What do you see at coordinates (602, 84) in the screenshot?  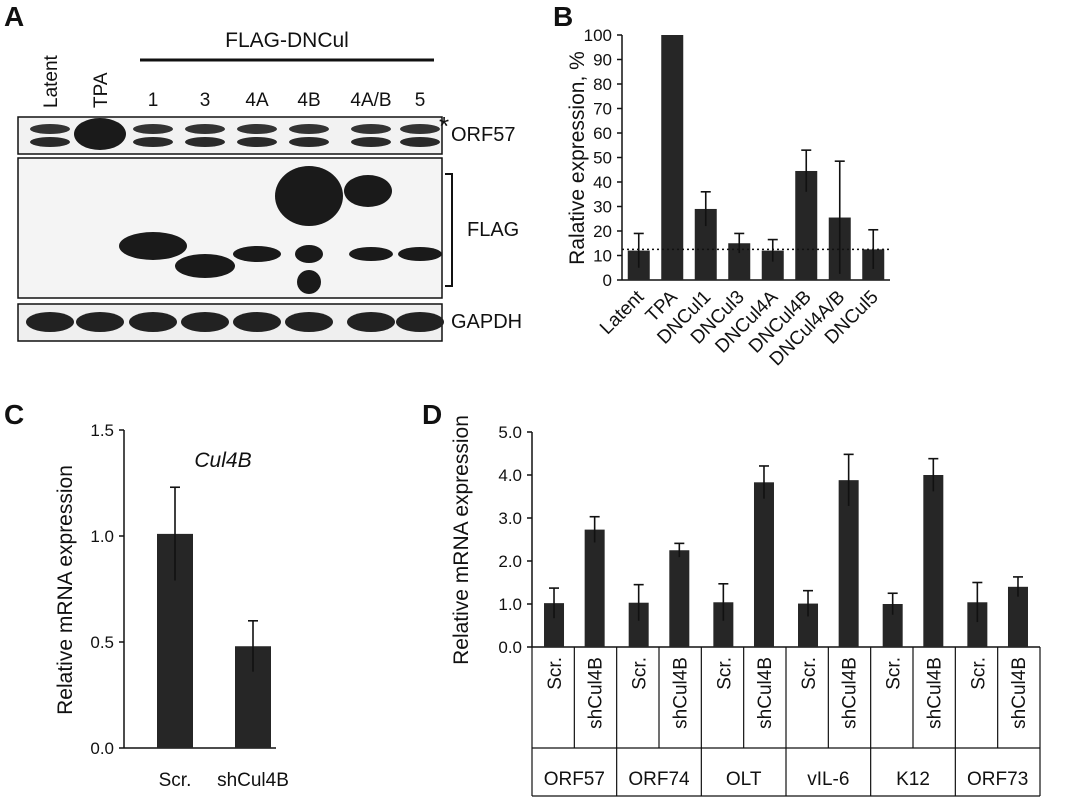 I see `y-tick-label-b: 80` at bounding box center [602, 84].